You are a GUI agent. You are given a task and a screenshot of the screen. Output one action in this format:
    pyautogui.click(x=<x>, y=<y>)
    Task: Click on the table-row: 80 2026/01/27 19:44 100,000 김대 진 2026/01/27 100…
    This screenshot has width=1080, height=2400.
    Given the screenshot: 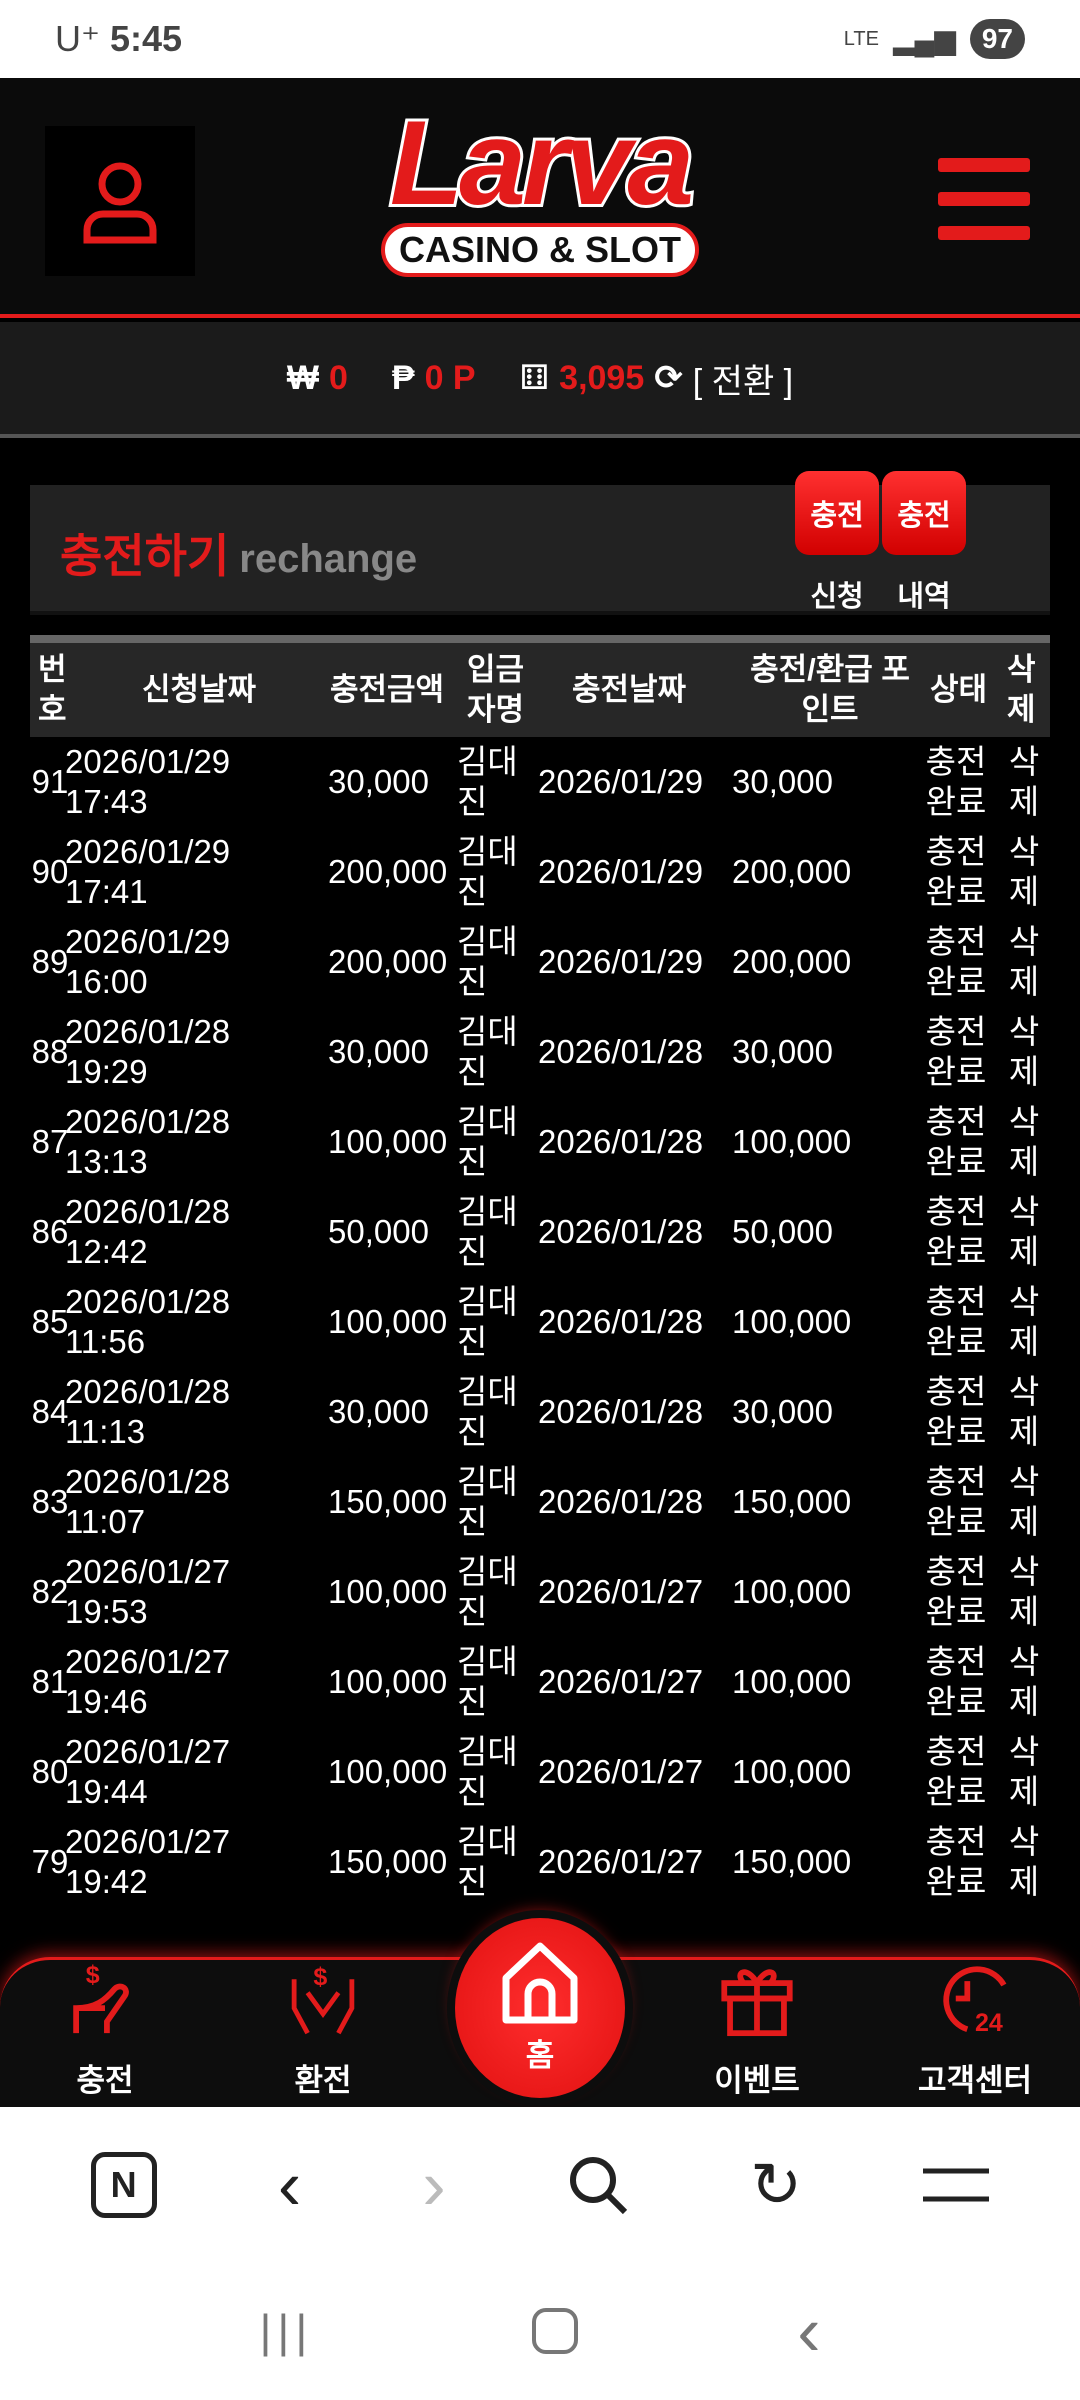 What is the action you would take?
    pyautogui.click(x=540, y=1772)
    